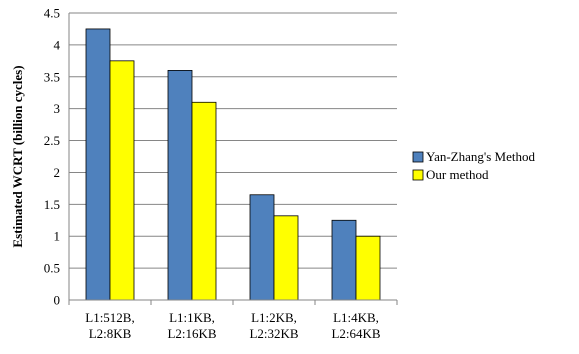 This screenshot has width=579, height=354. I want to click on x-tick-label: L2:64KB, so click(355, 333).